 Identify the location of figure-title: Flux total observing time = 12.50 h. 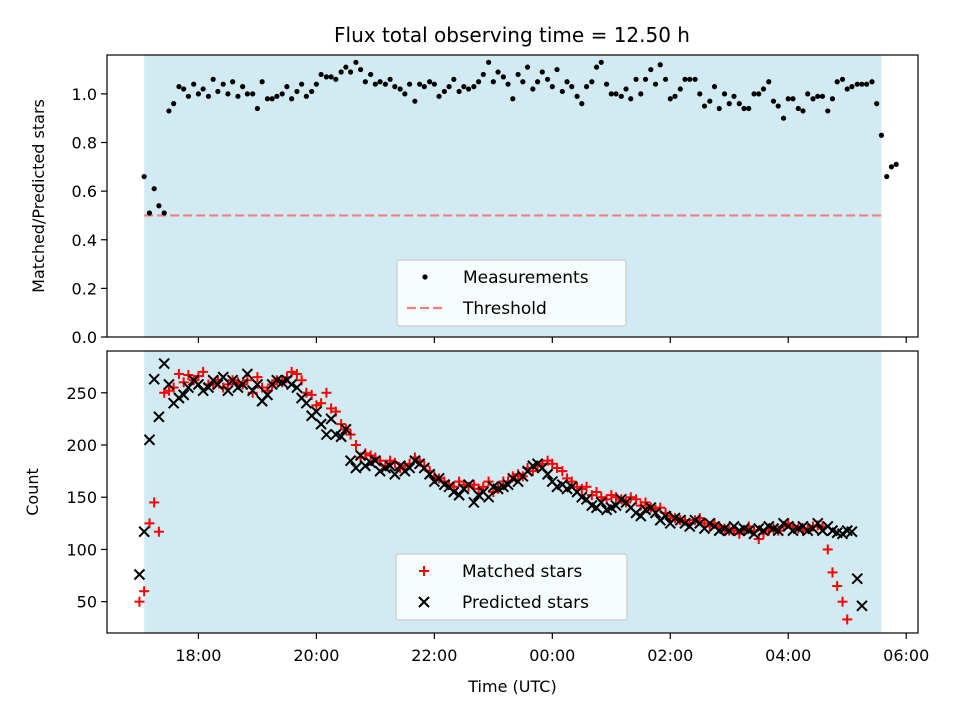
(512, 35).